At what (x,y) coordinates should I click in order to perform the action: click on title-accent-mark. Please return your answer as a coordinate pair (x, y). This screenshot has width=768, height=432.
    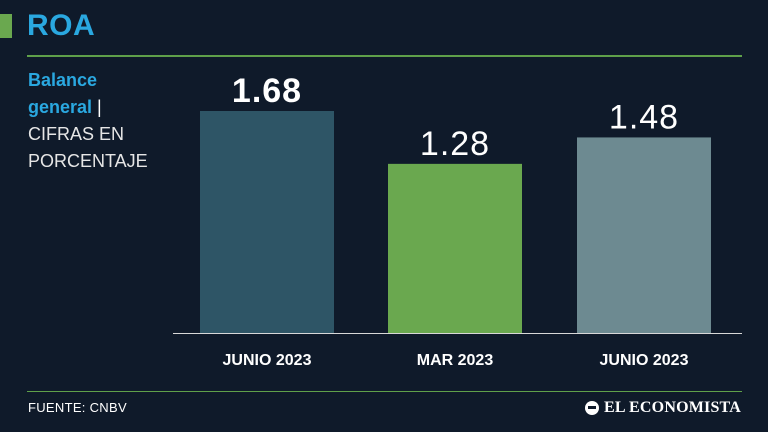
    Looking at the image, I should click on (6, 26).